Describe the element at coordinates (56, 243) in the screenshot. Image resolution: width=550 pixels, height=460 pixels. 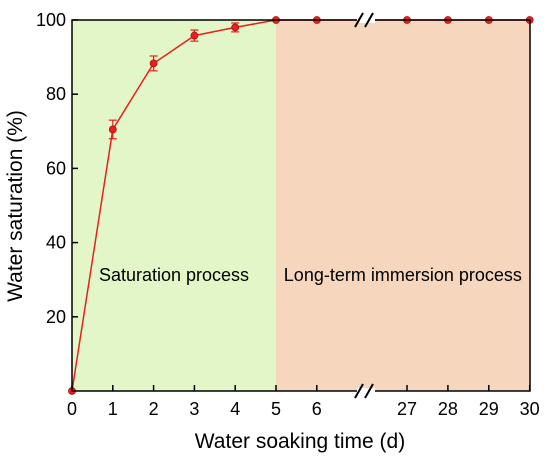
I see `y-tick-label-40: 40` at that location.